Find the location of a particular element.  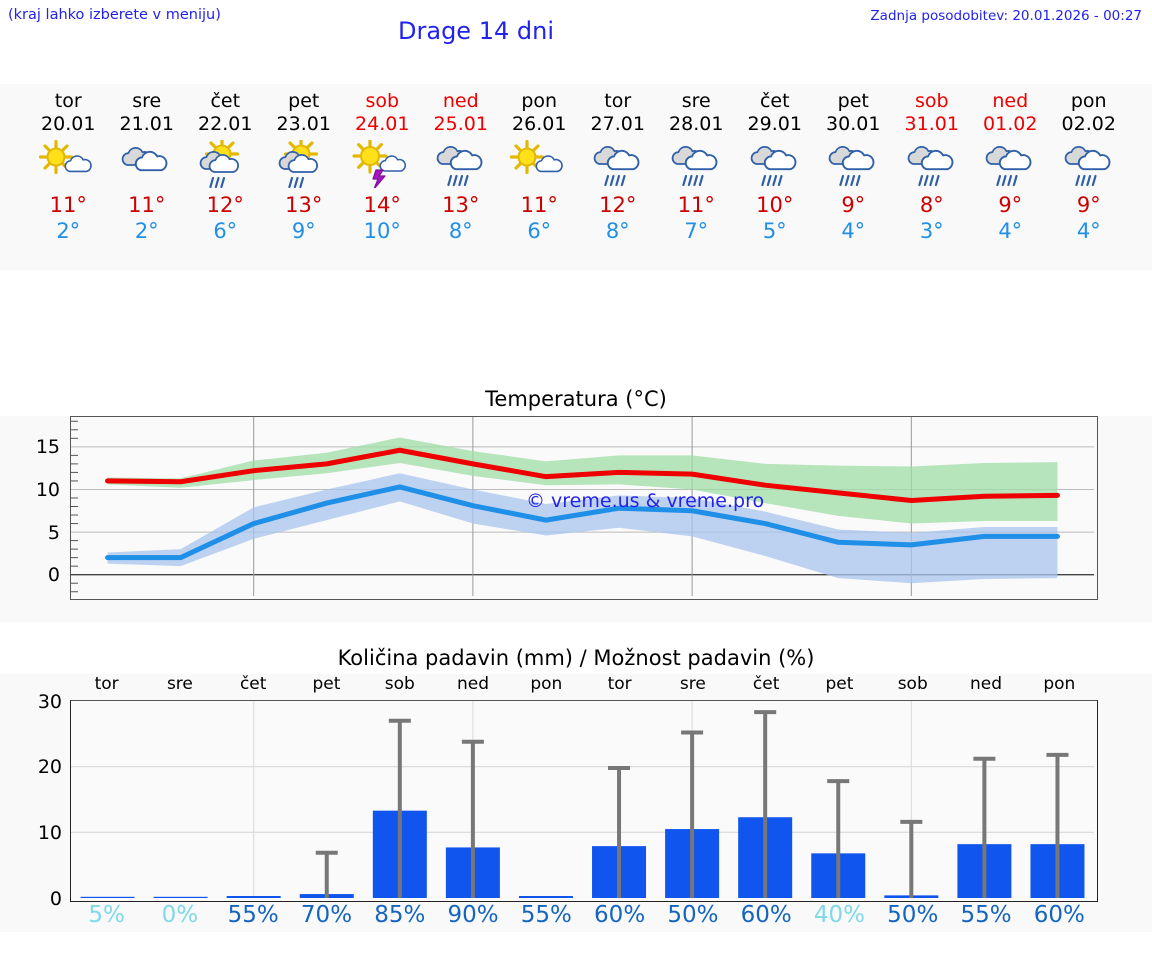

day-date: 31.01 is located at coordinates (931, 124).